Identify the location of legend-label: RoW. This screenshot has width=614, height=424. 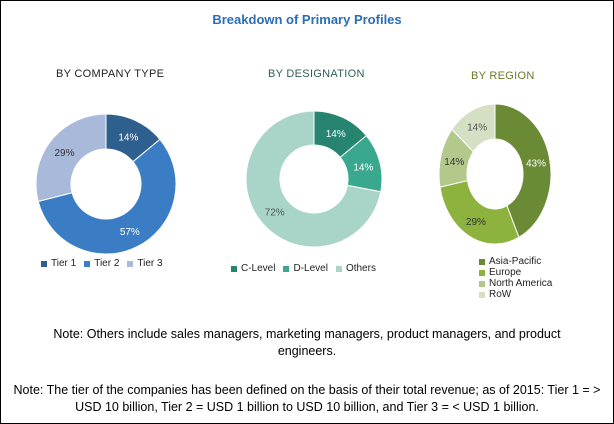
(500, 294).